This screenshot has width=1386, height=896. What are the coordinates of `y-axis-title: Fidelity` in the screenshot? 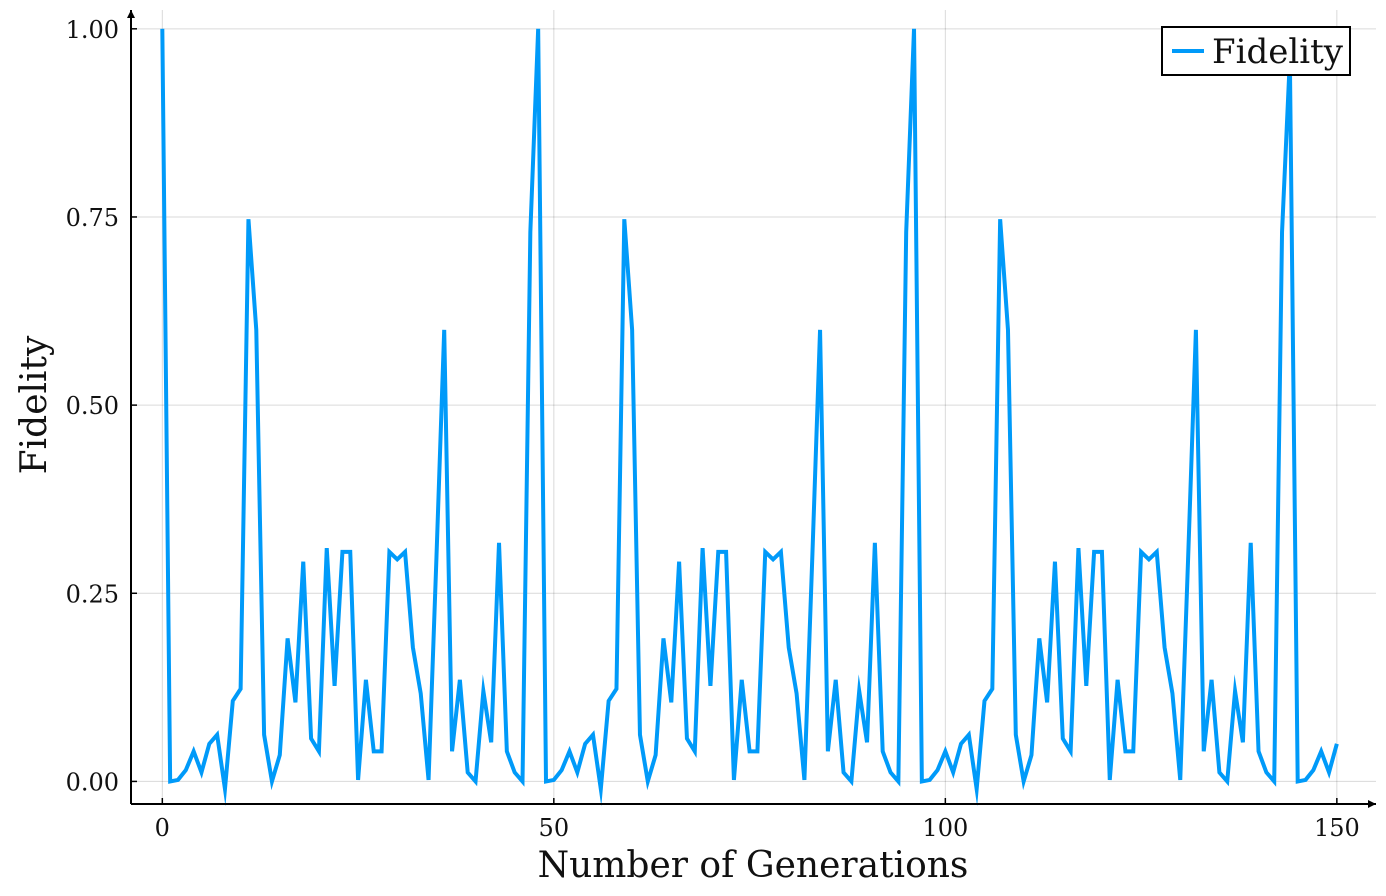 It's located at (34, 404).